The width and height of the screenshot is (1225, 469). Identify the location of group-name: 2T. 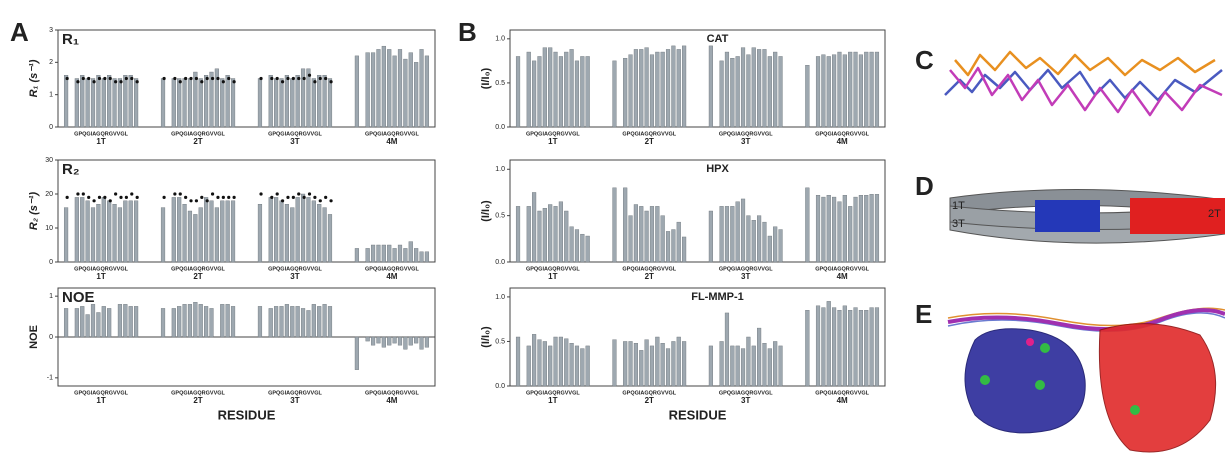
(649, 141).